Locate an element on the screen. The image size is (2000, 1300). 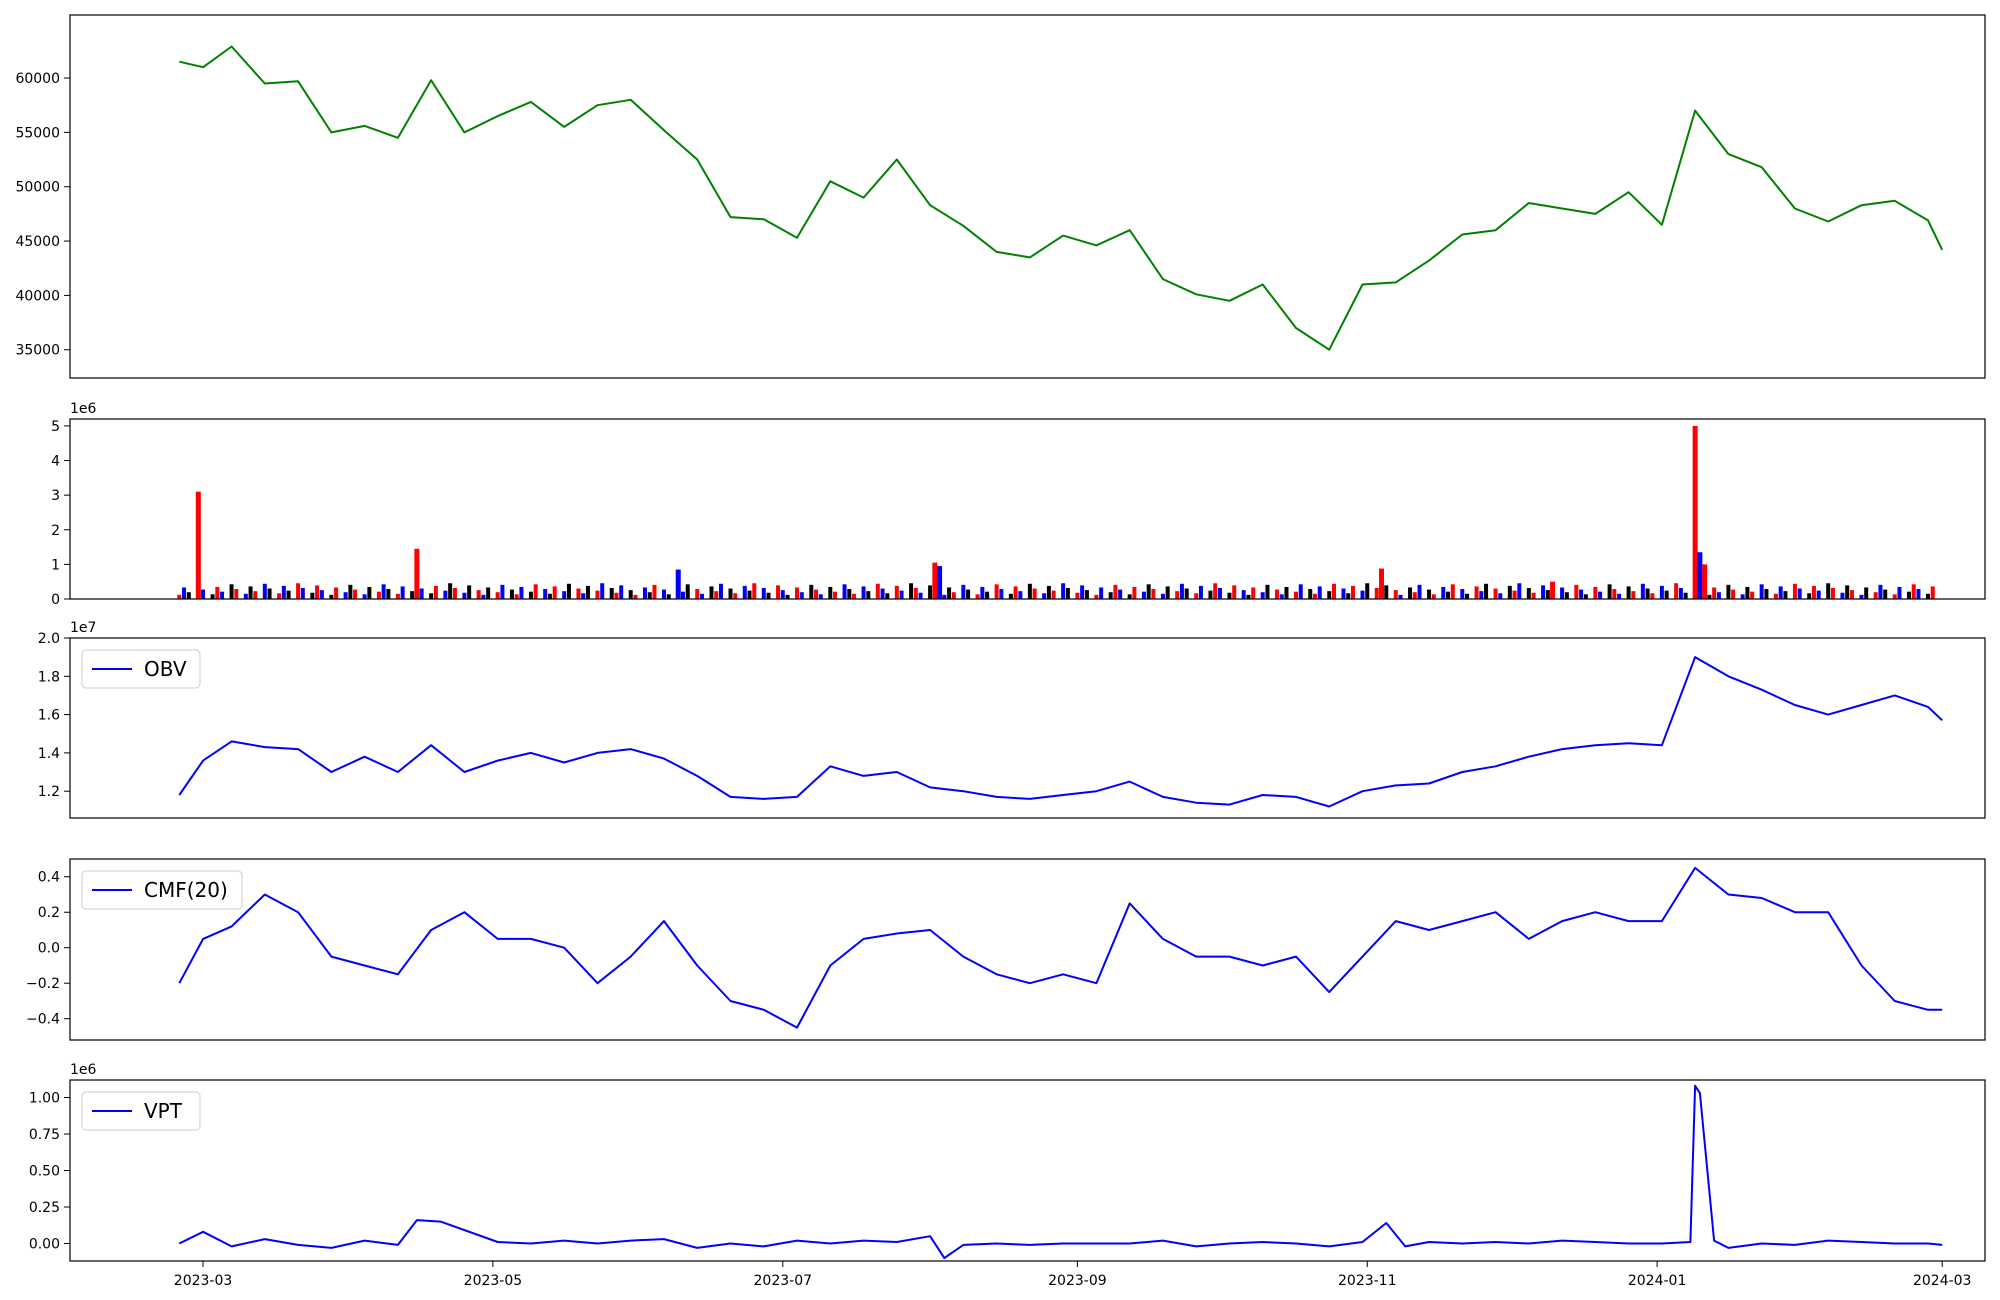
x-tick-label: 2024-01 is located at coordinates (1657, 1281).